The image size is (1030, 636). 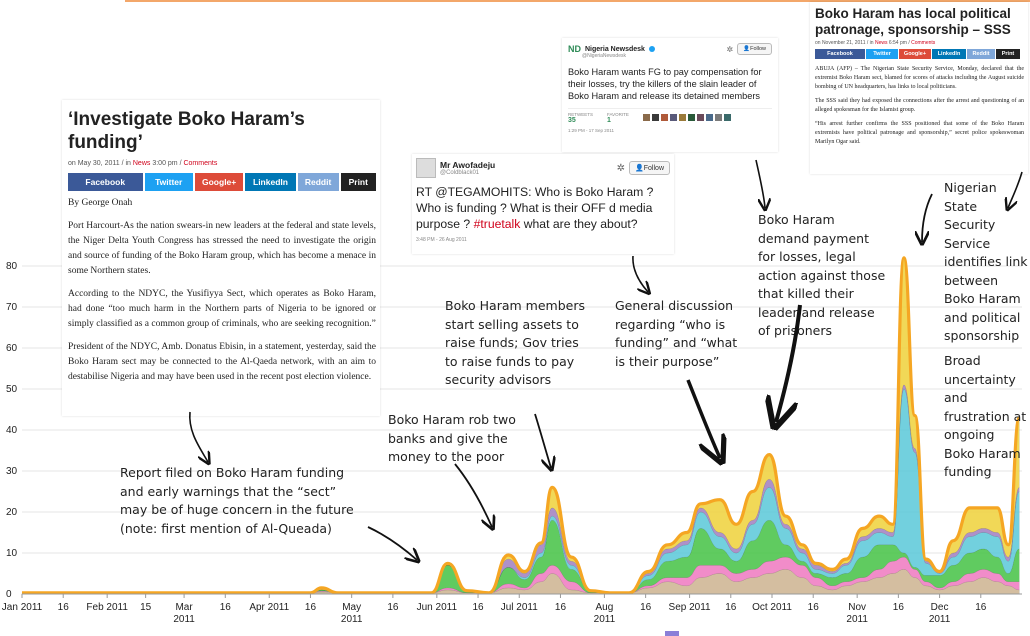 What do you see at coordinates (615, 49) in the screenshot?
I see `tweet-author: Nigeria Newsdesk` at bounding box center [615, 49].